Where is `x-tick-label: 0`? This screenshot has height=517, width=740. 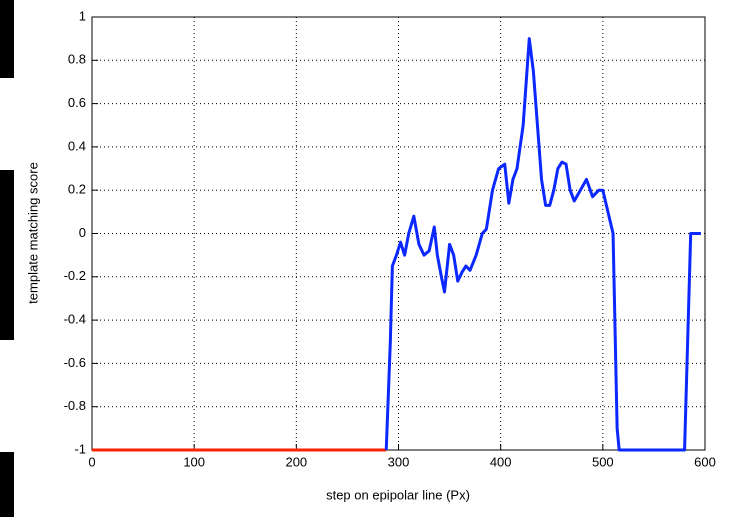
x-tick-label: 0 is located at coordinates (91, 461).